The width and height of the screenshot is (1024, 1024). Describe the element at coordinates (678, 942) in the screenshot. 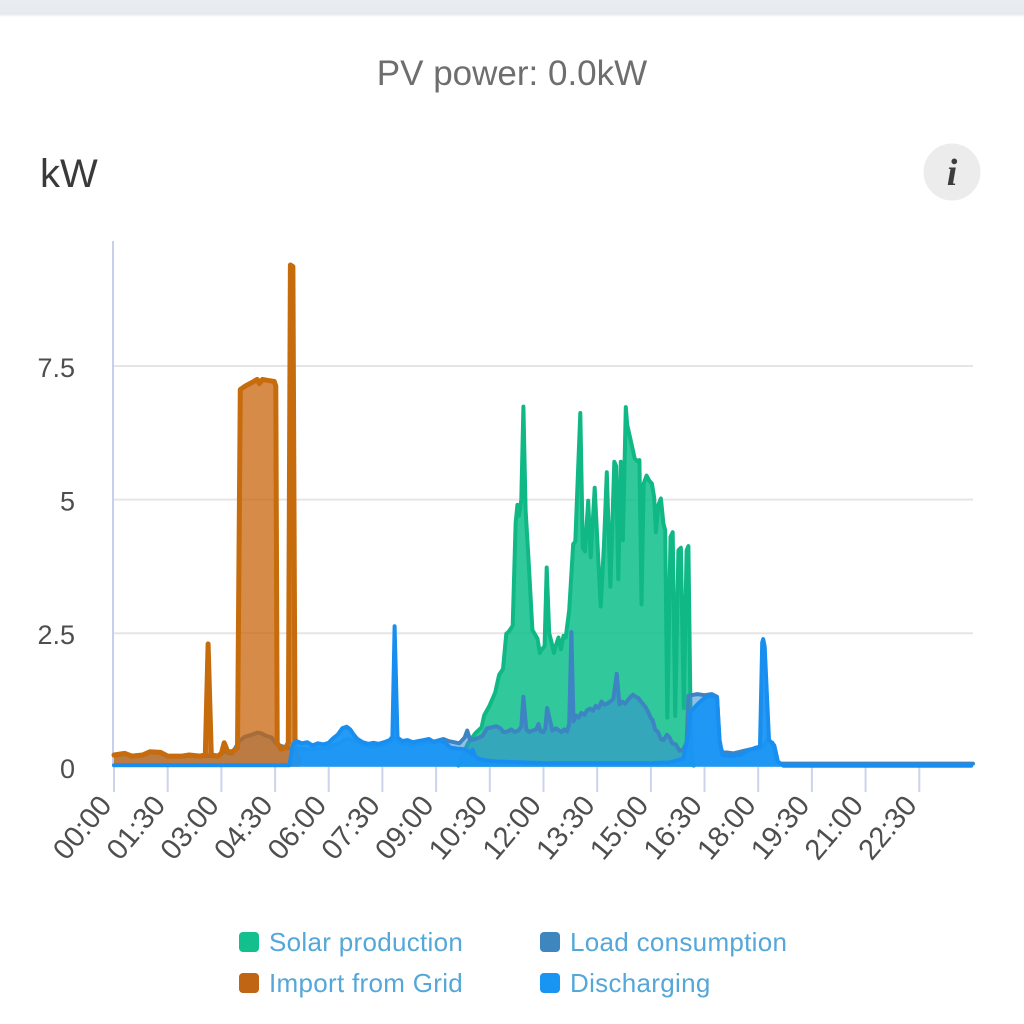

I see `svg-text: Load consumption` at that location.